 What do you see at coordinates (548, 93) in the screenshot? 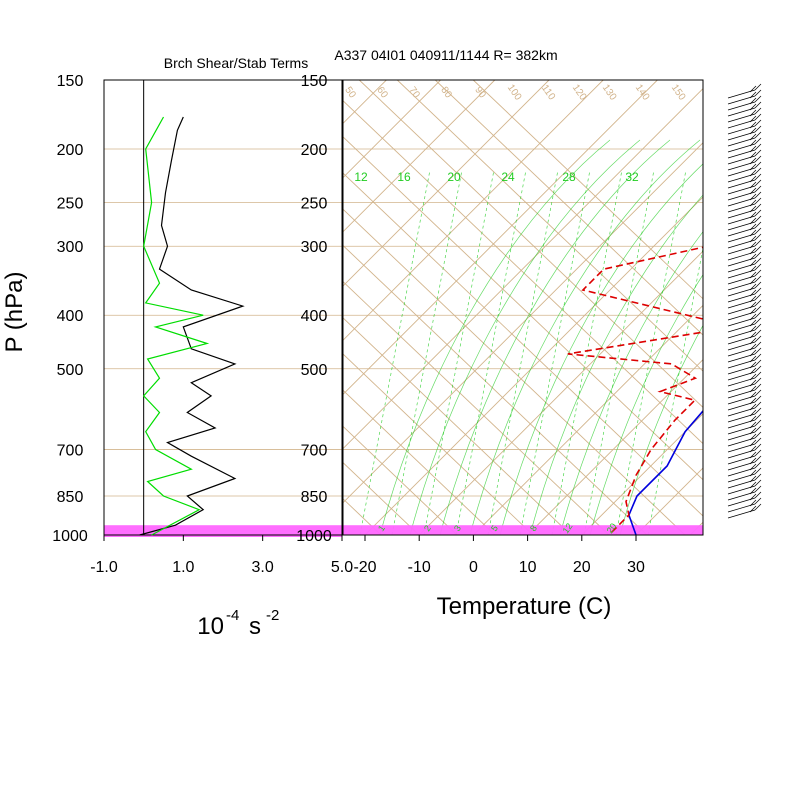
I see `adiabat-label: 110` at bounding box center [548, 93].